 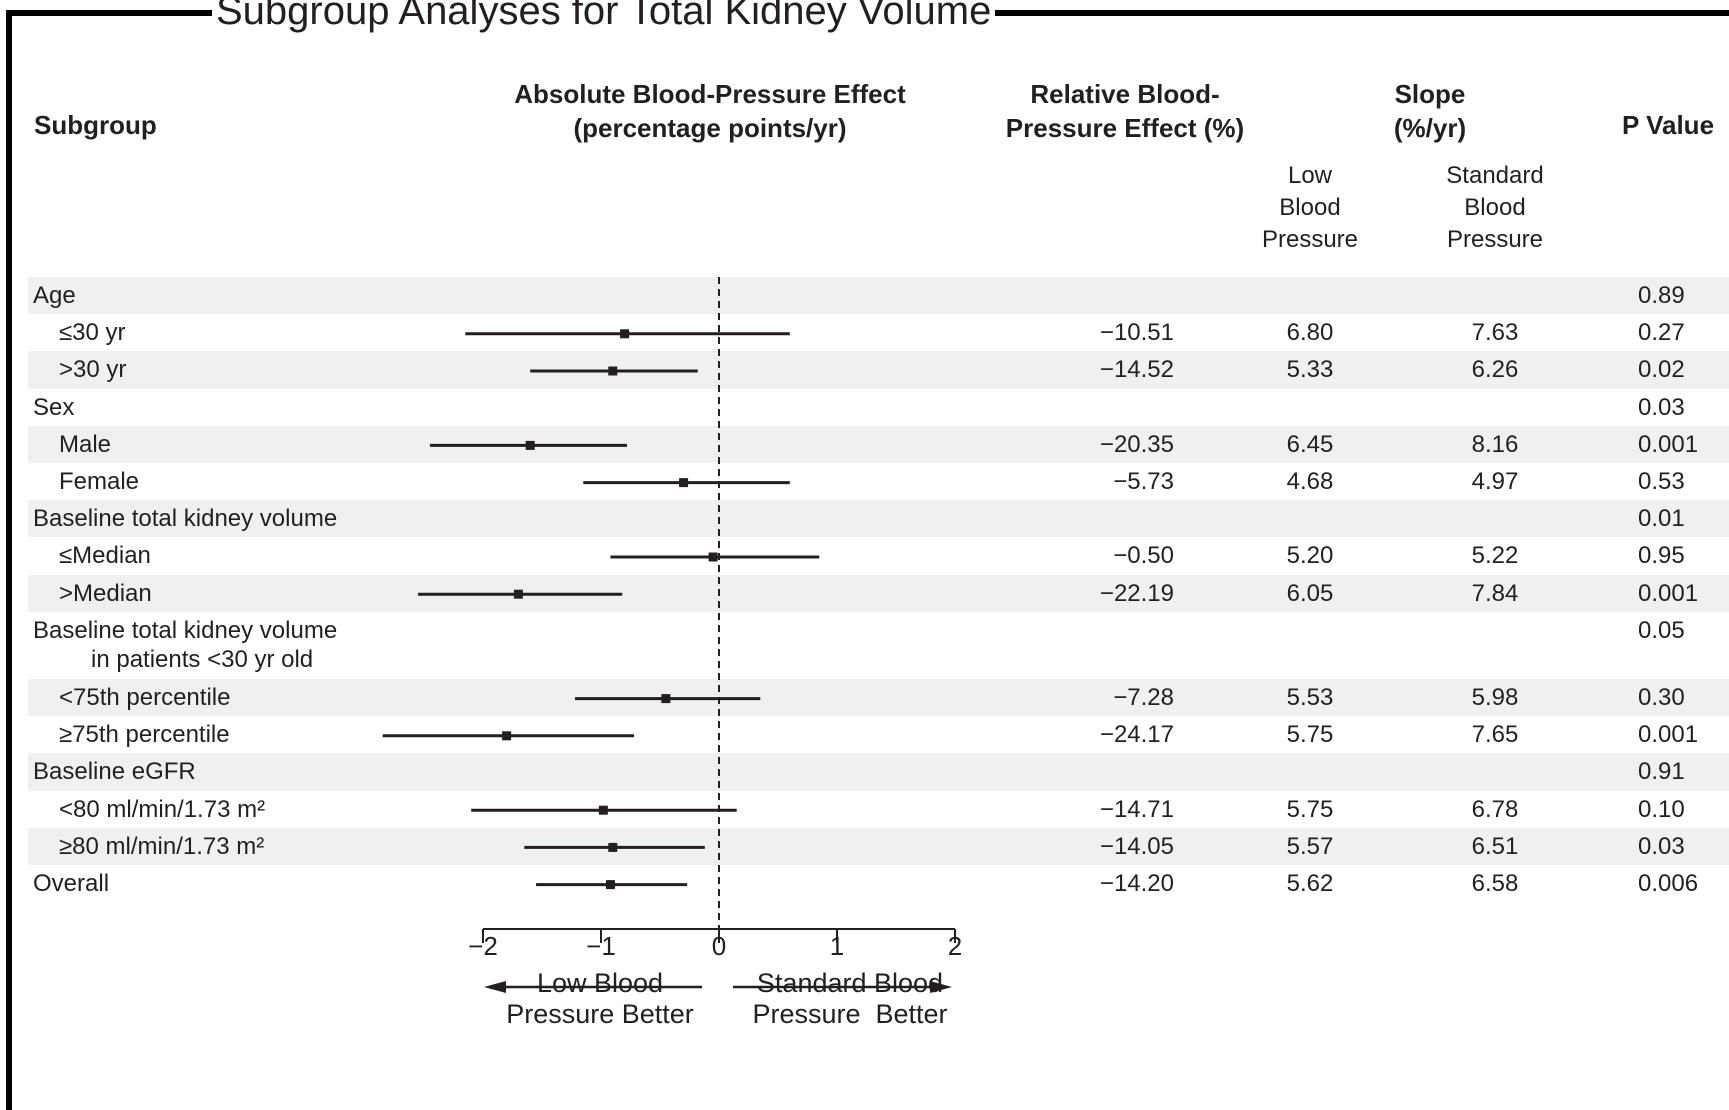 I want to click on slope-standard-value: 7.63, so click(x=1495, y=333).